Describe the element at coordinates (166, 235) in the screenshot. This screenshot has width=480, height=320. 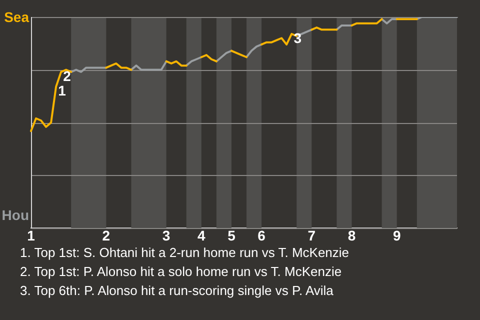
I see `x-tick-label: 3` at that location.